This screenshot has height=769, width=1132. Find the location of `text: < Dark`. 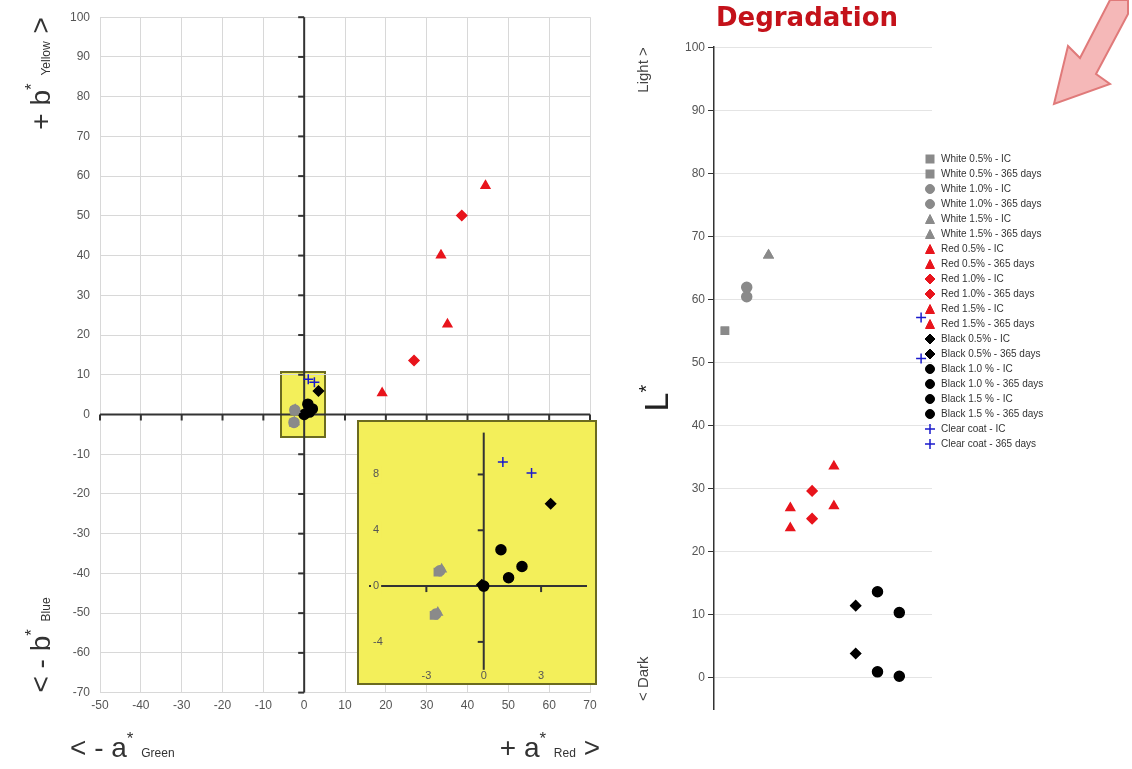

text: < Dark is located at coordinates (642, 678).